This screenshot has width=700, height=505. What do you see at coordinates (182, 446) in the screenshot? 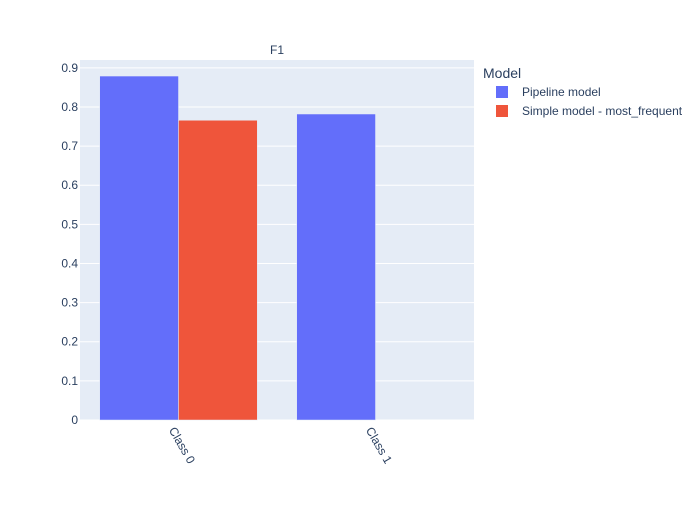
I see `x-tick-label: Class 0` at bounding box center [182, 446].